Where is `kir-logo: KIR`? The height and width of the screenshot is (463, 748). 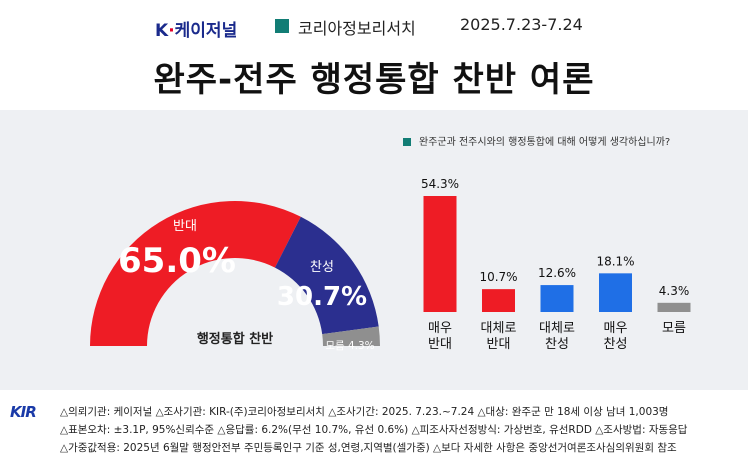 kir-logo: KIR is located at coordinates (23, 412).